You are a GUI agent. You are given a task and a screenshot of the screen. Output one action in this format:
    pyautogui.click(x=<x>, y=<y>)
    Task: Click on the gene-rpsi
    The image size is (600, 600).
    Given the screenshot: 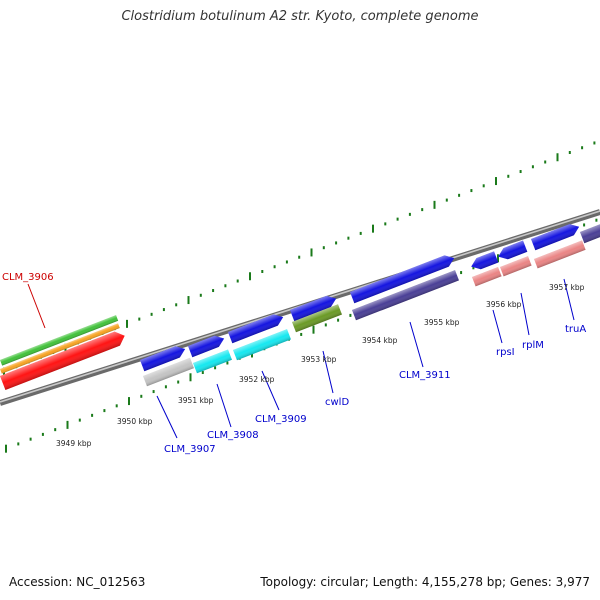 What is the action you would take?
    pyautogui.click(x=485, y=260)
    